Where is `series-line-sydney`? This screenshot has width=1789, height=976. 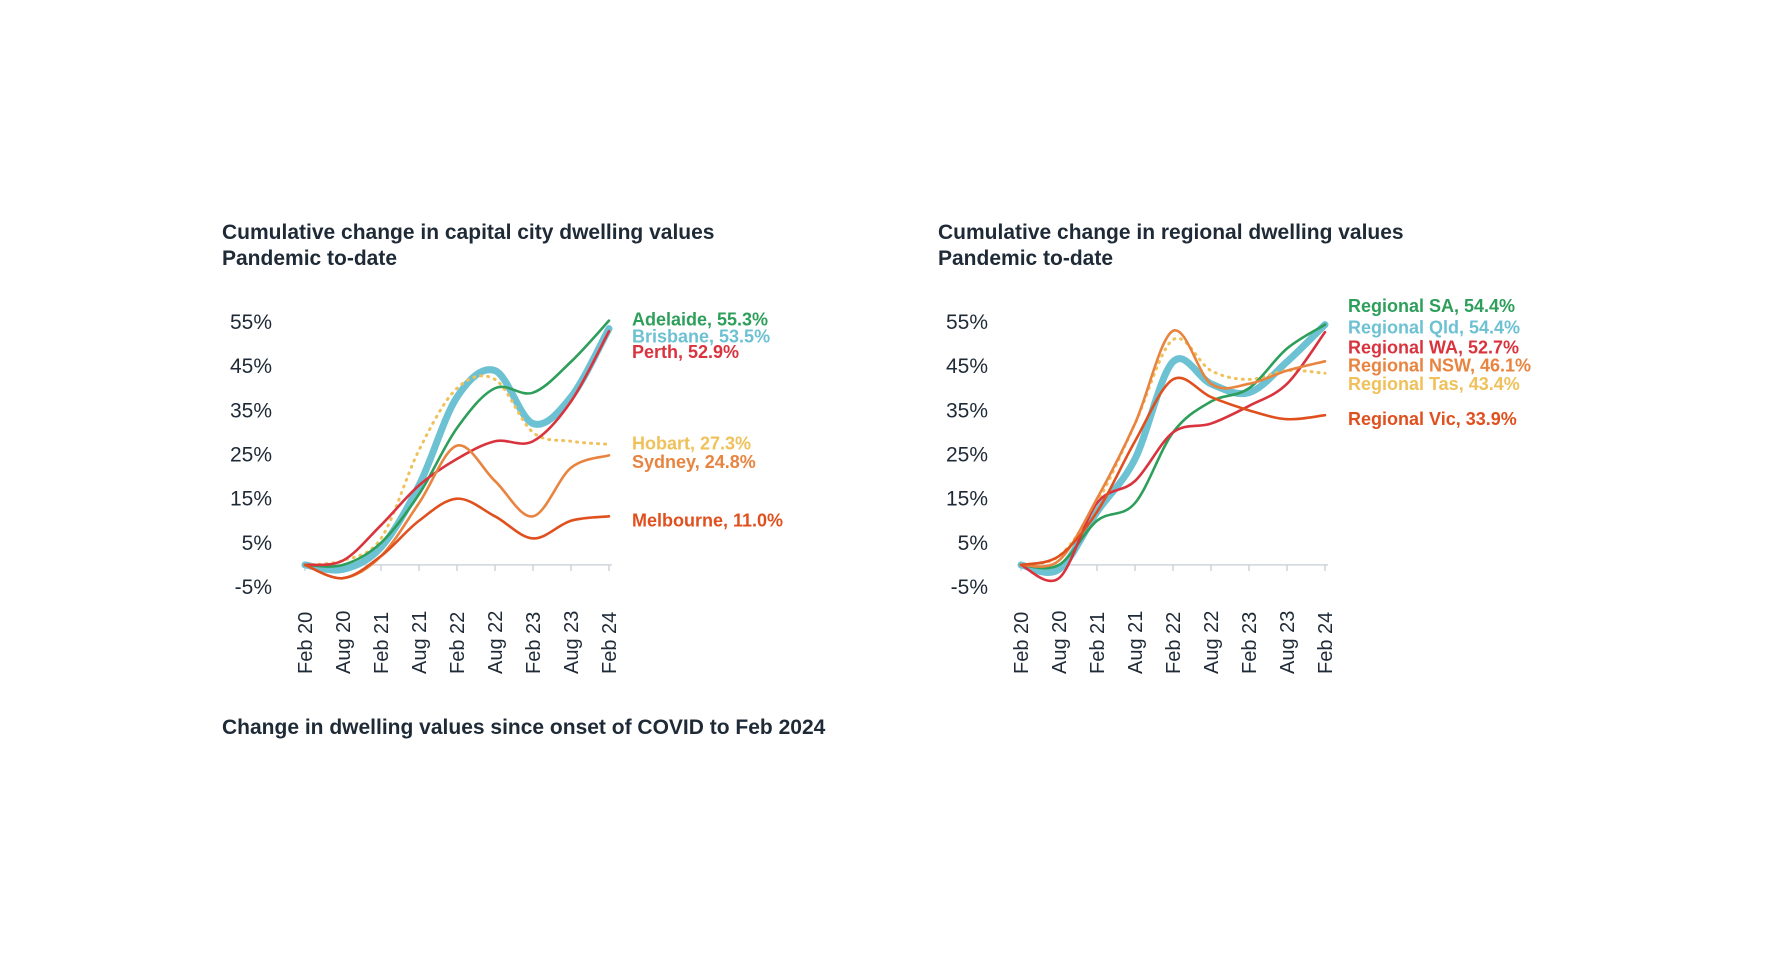
series-line-sydney is located at coordinates (457, 512).